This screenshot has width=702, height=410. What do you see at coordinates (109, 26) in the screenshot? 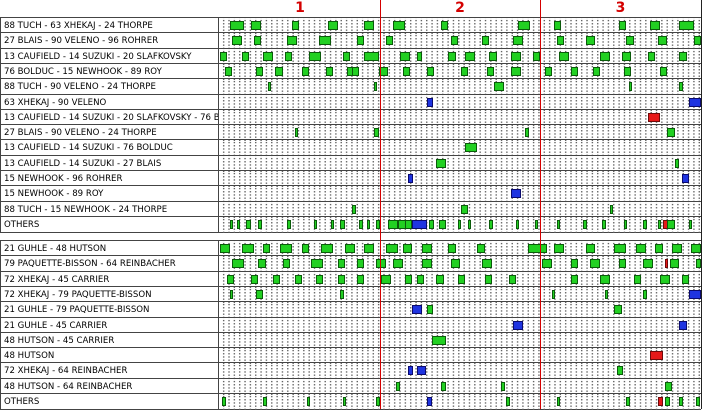
I see `row-label: 88 TUCH - 63 XHEKAJ - 24 THORPE` at bounding box center [109, 26].